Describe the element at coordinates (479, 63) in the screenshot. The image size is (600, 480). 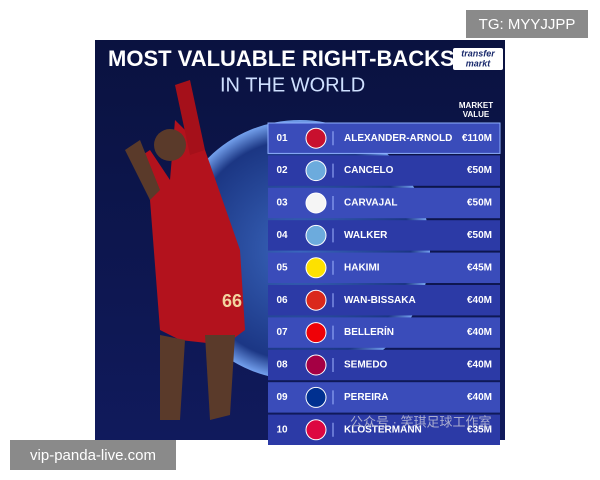
I see `logo-text: markt` at that location.